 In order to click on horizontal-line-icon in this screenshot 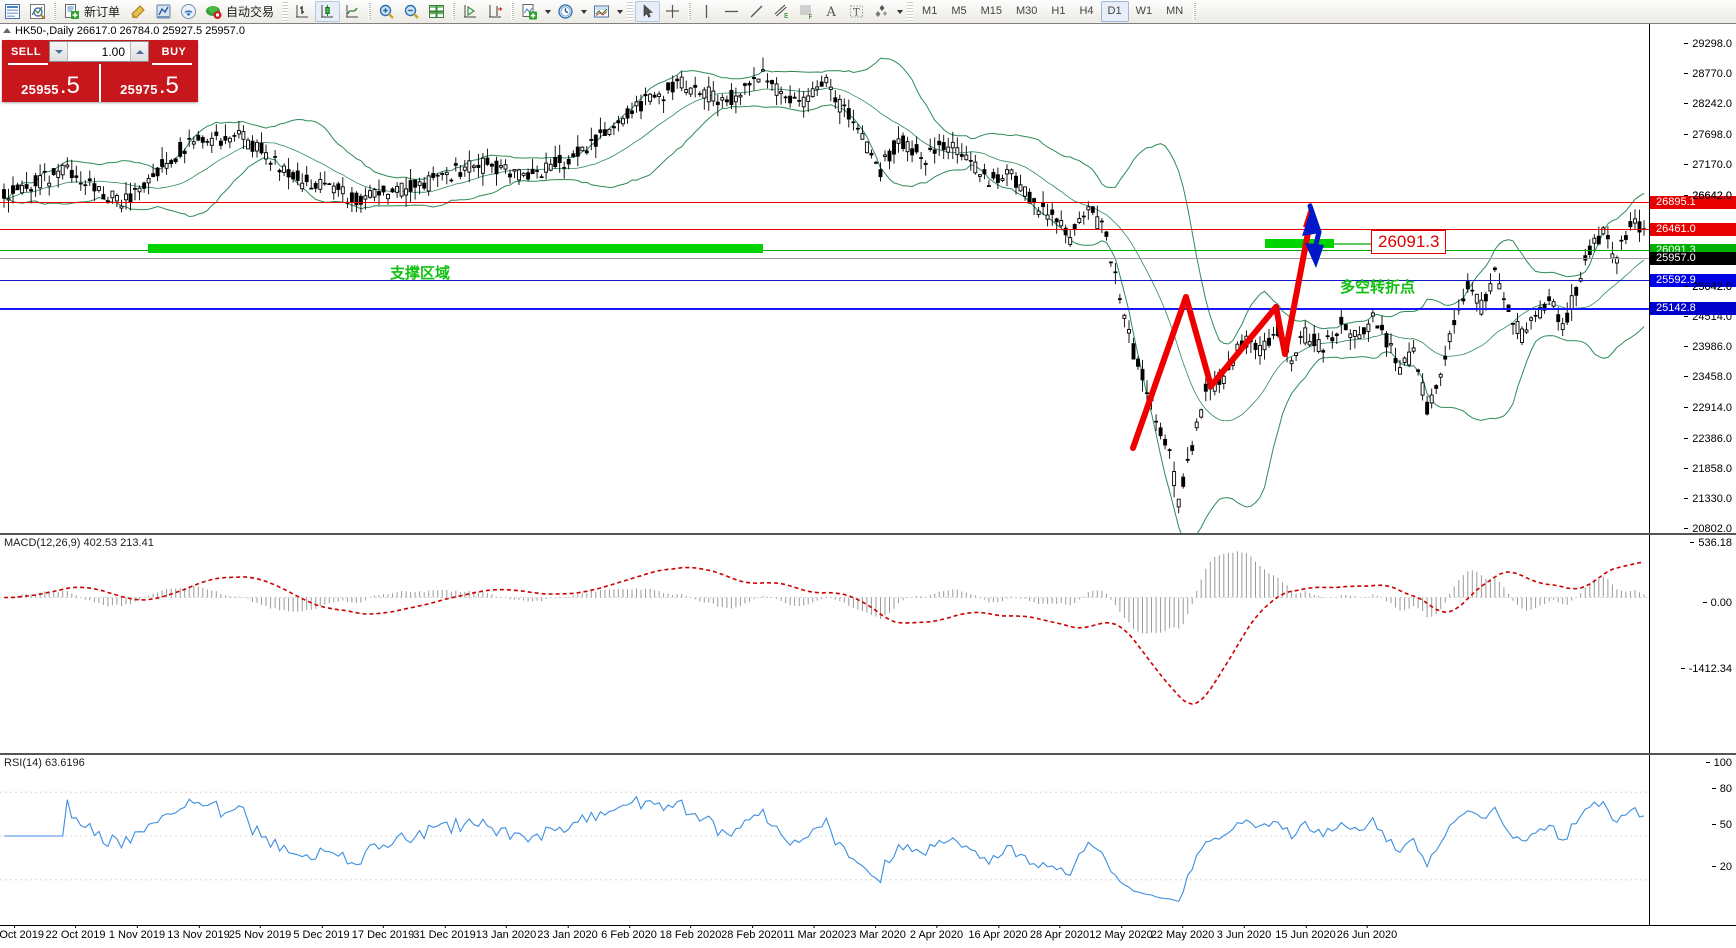, I will do `click(731, 11)`.